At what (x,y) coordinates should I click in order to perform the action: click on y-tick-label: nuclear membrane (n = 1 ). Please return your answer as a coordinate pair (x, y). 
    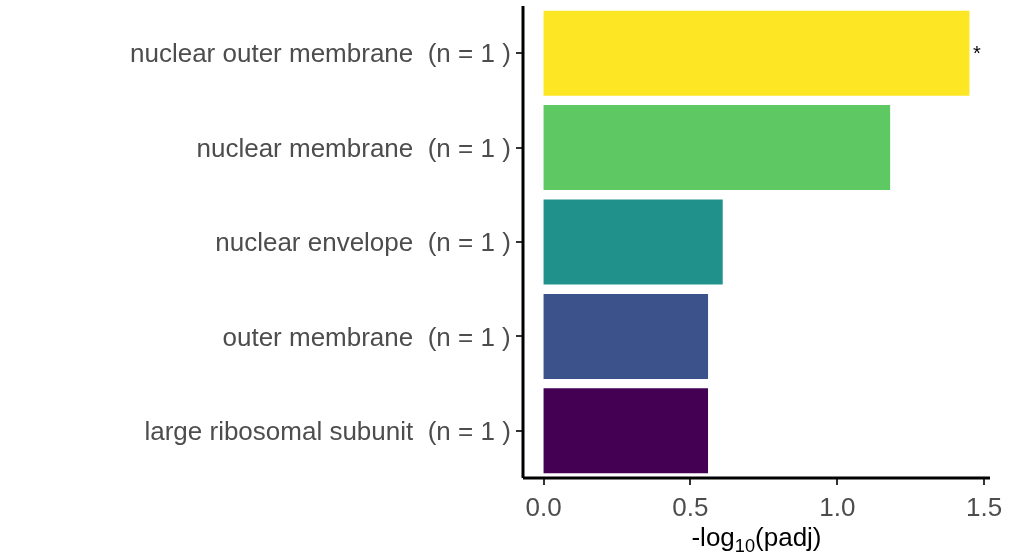
    Looking at the image, I should click on (353, 147).